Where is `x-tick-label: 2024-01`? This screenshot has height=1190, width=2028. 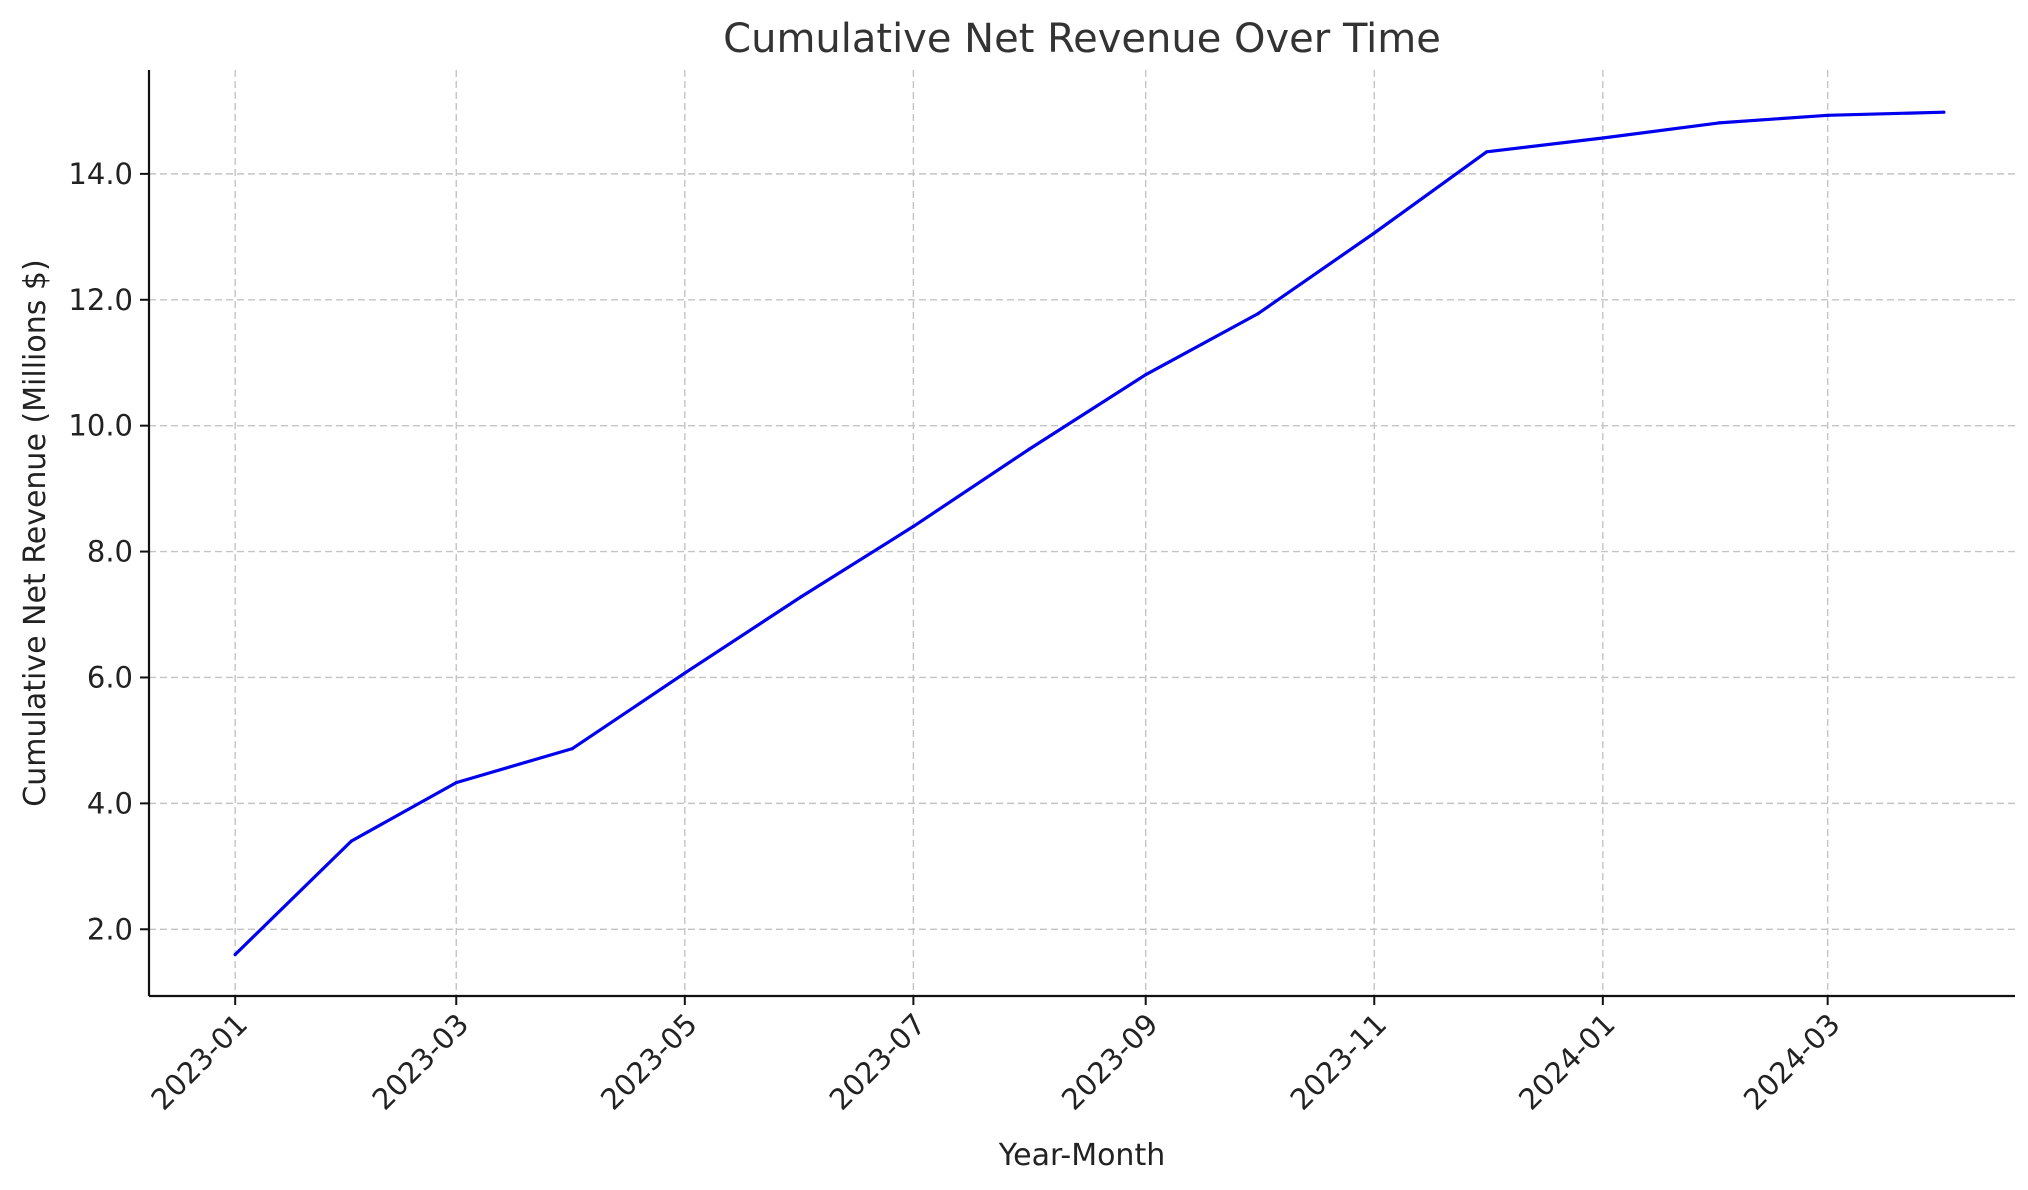 x-tick-label: 2024-01 is located at coordinates (1567, 1062).